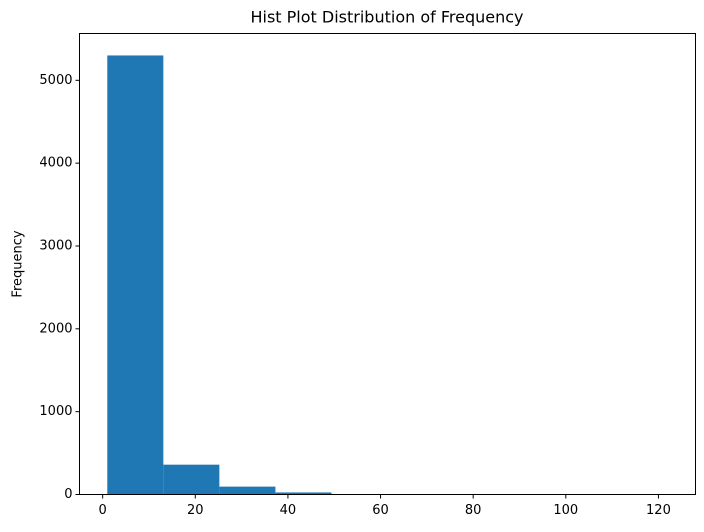 This screenshot has height=532, width=704. Describe the element at coordinates (55, 411) in the screenshot. I see `y-tick-label: 1000` at that location.